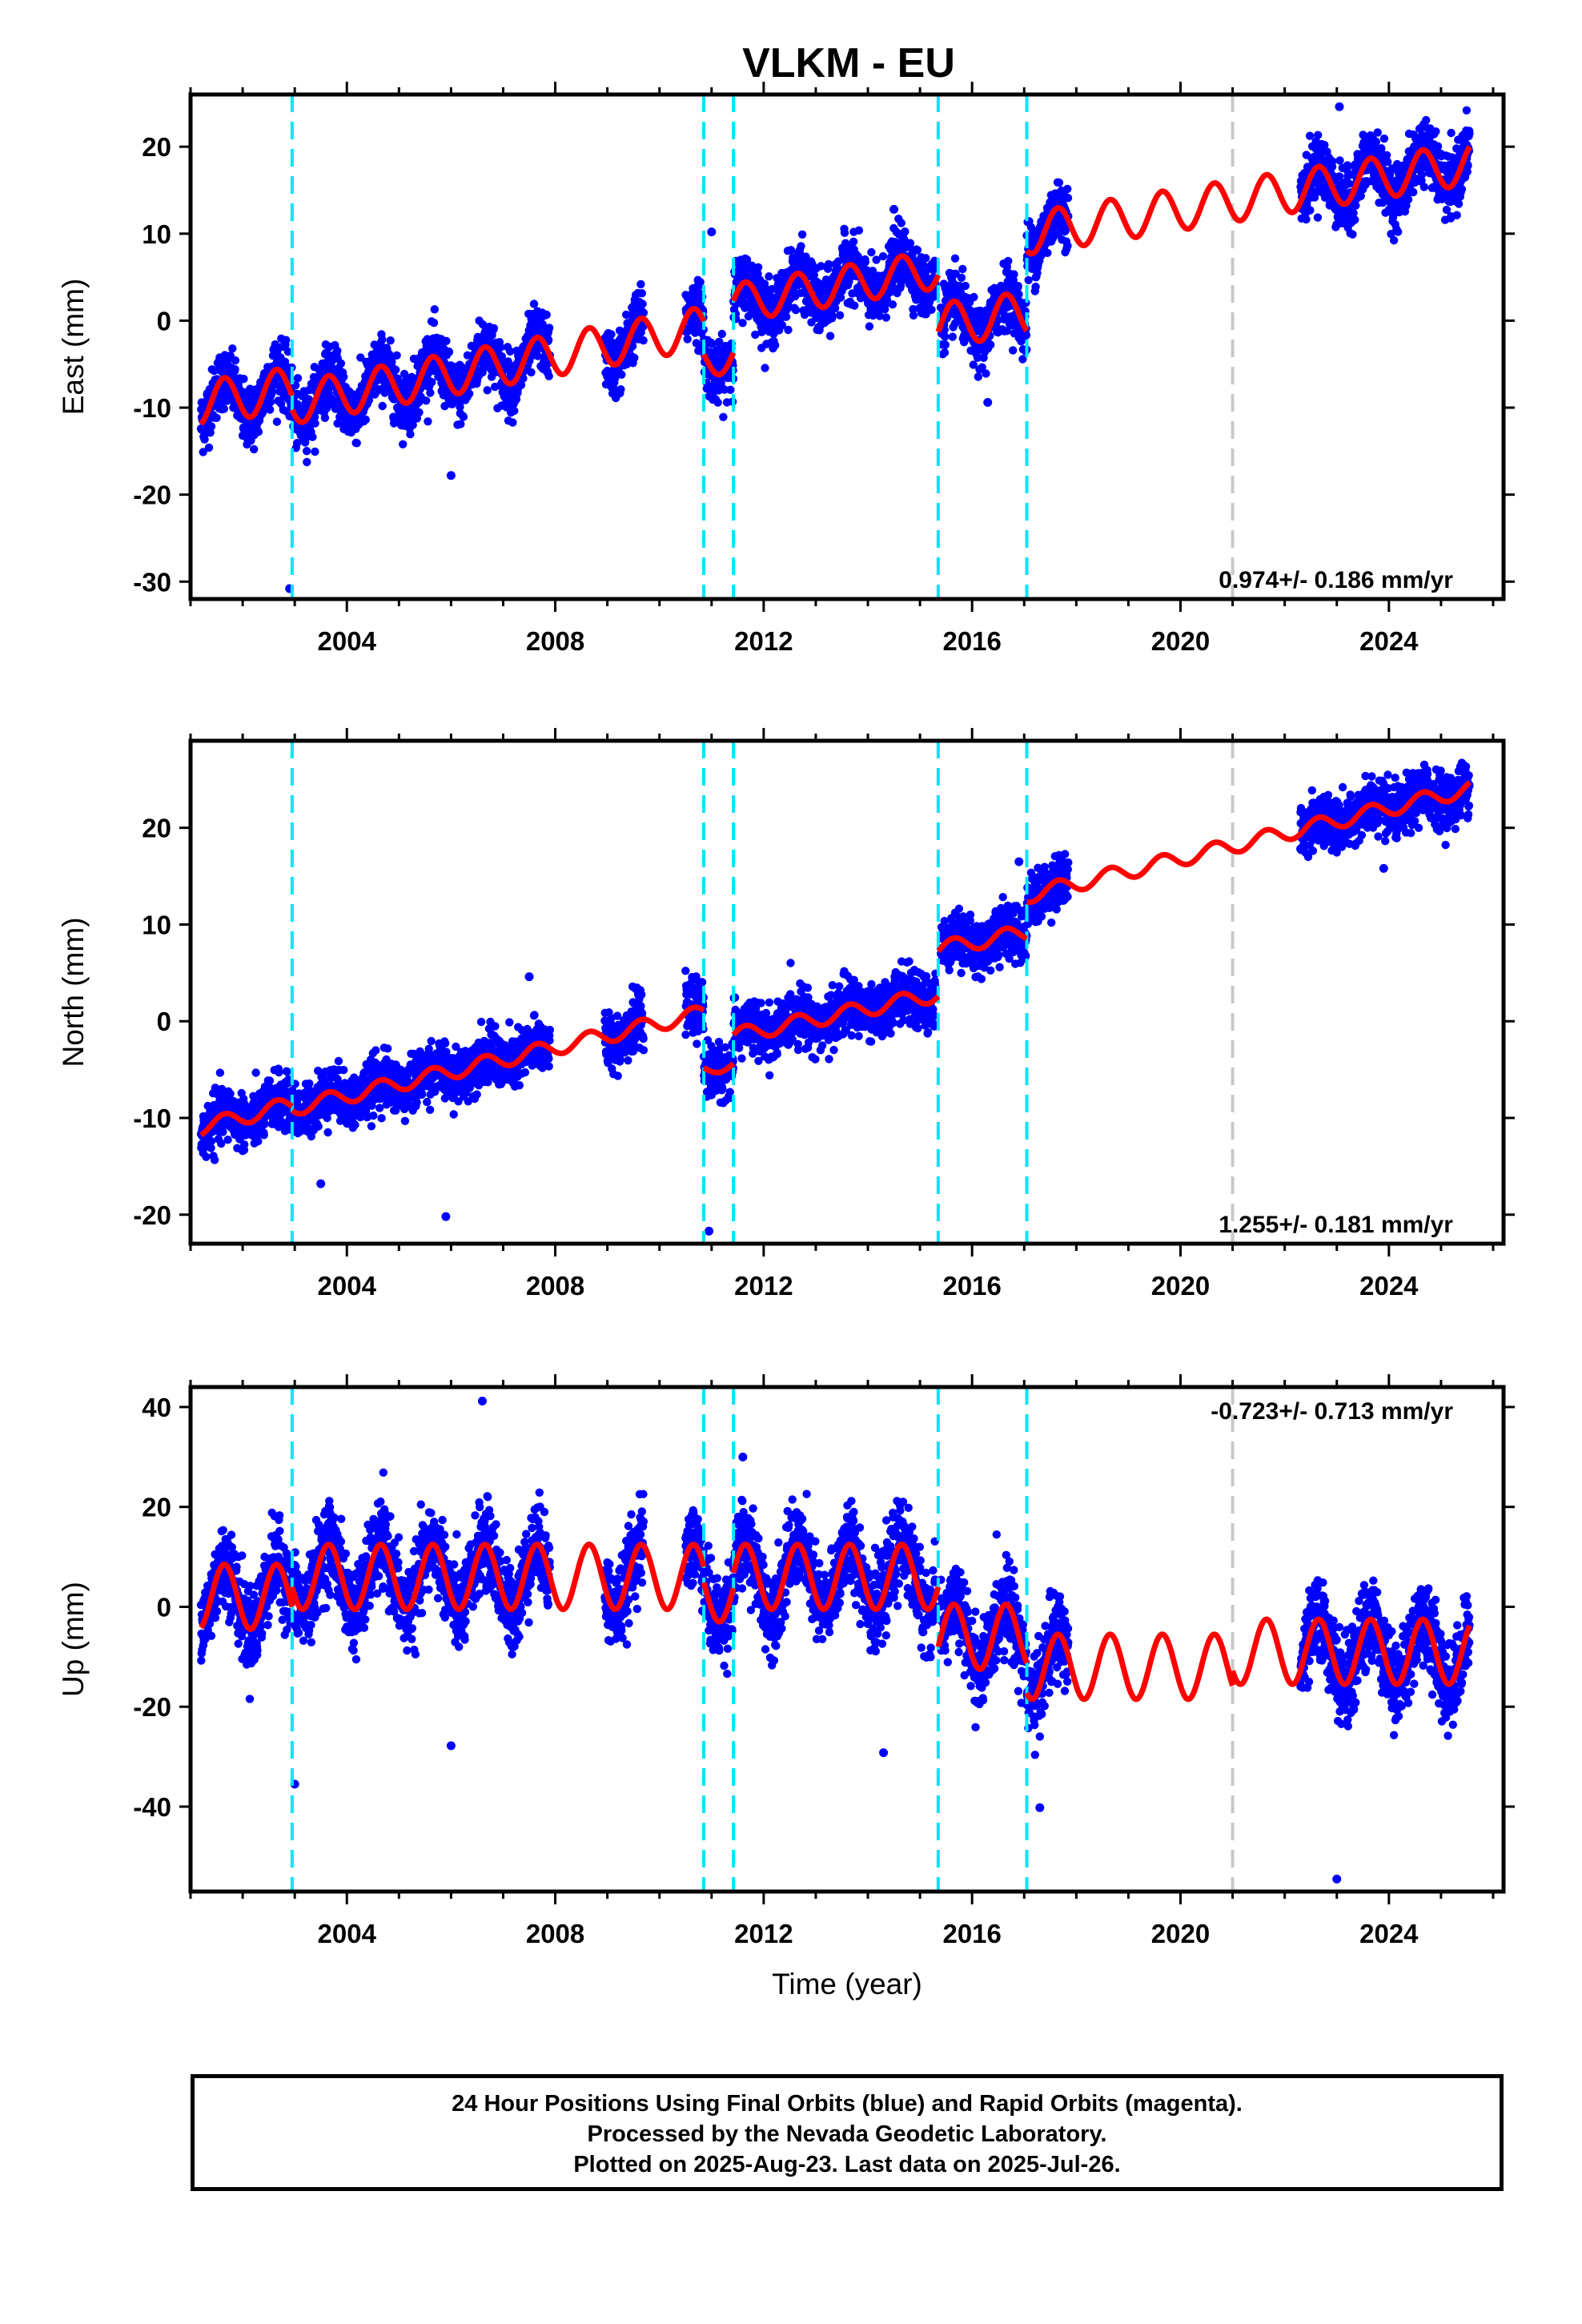  Describe the element at coordinates (1336, 580) in the screenshot. I see `rate-label: 0.974+/- 0.186 mm/yr` at that location.